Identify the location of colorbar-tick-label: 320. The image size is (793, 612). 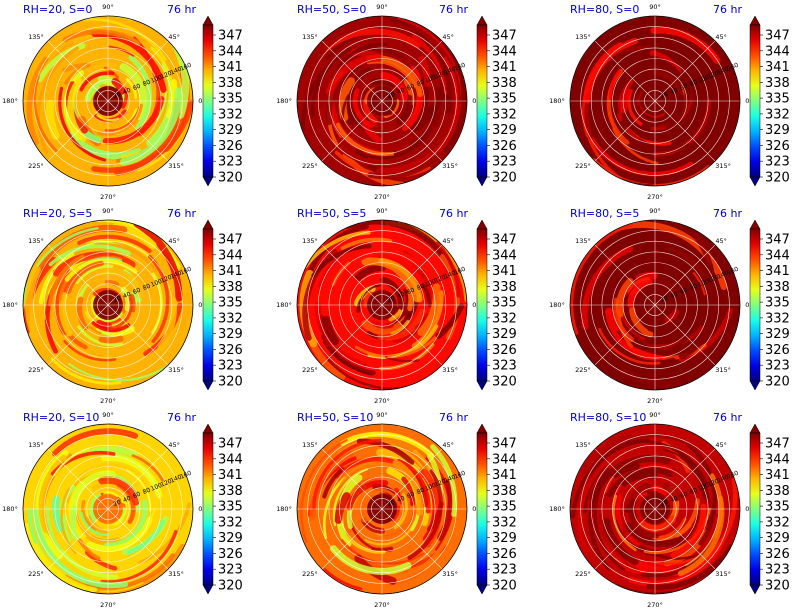
(504, 586).